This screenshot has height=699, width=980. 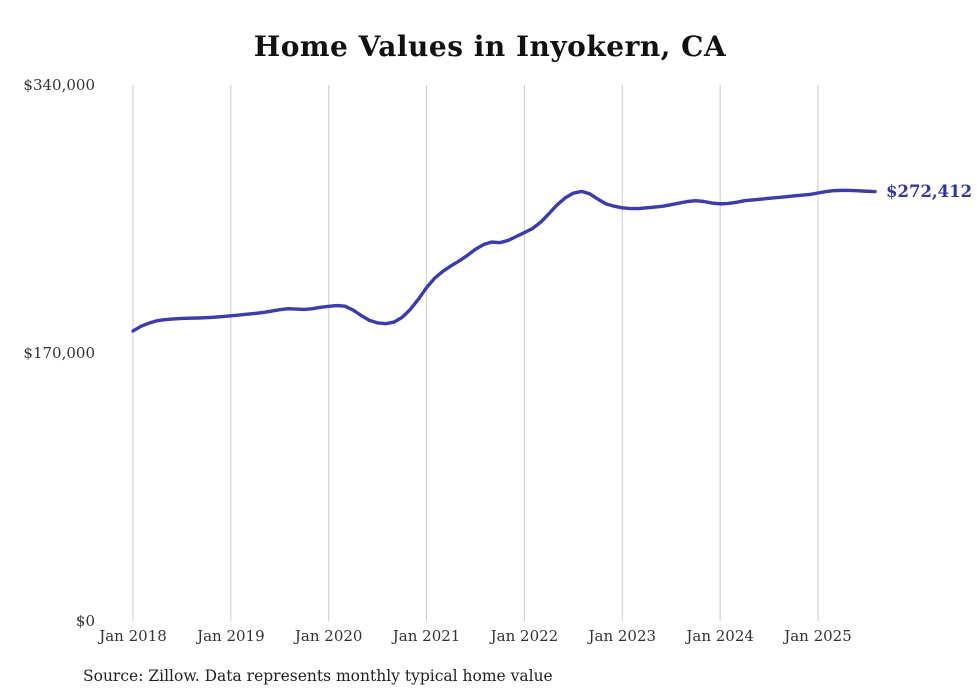 What do you see at coordinates (622, 636) in the screenshot?
I see `x-axis-tick-label: Jan 2023` at bounding box center [622, 636].